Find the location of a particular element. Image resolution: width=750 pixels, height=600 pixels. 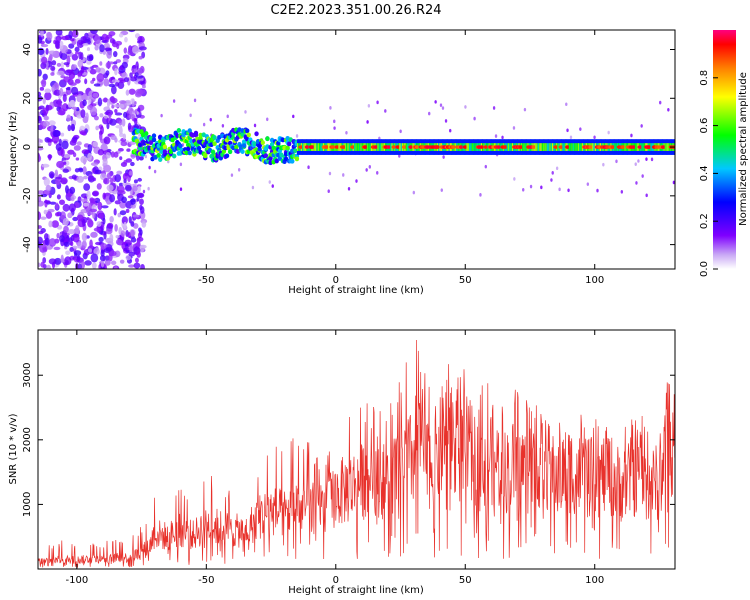

colorbar-gradient is located at coordinates (724, 149).